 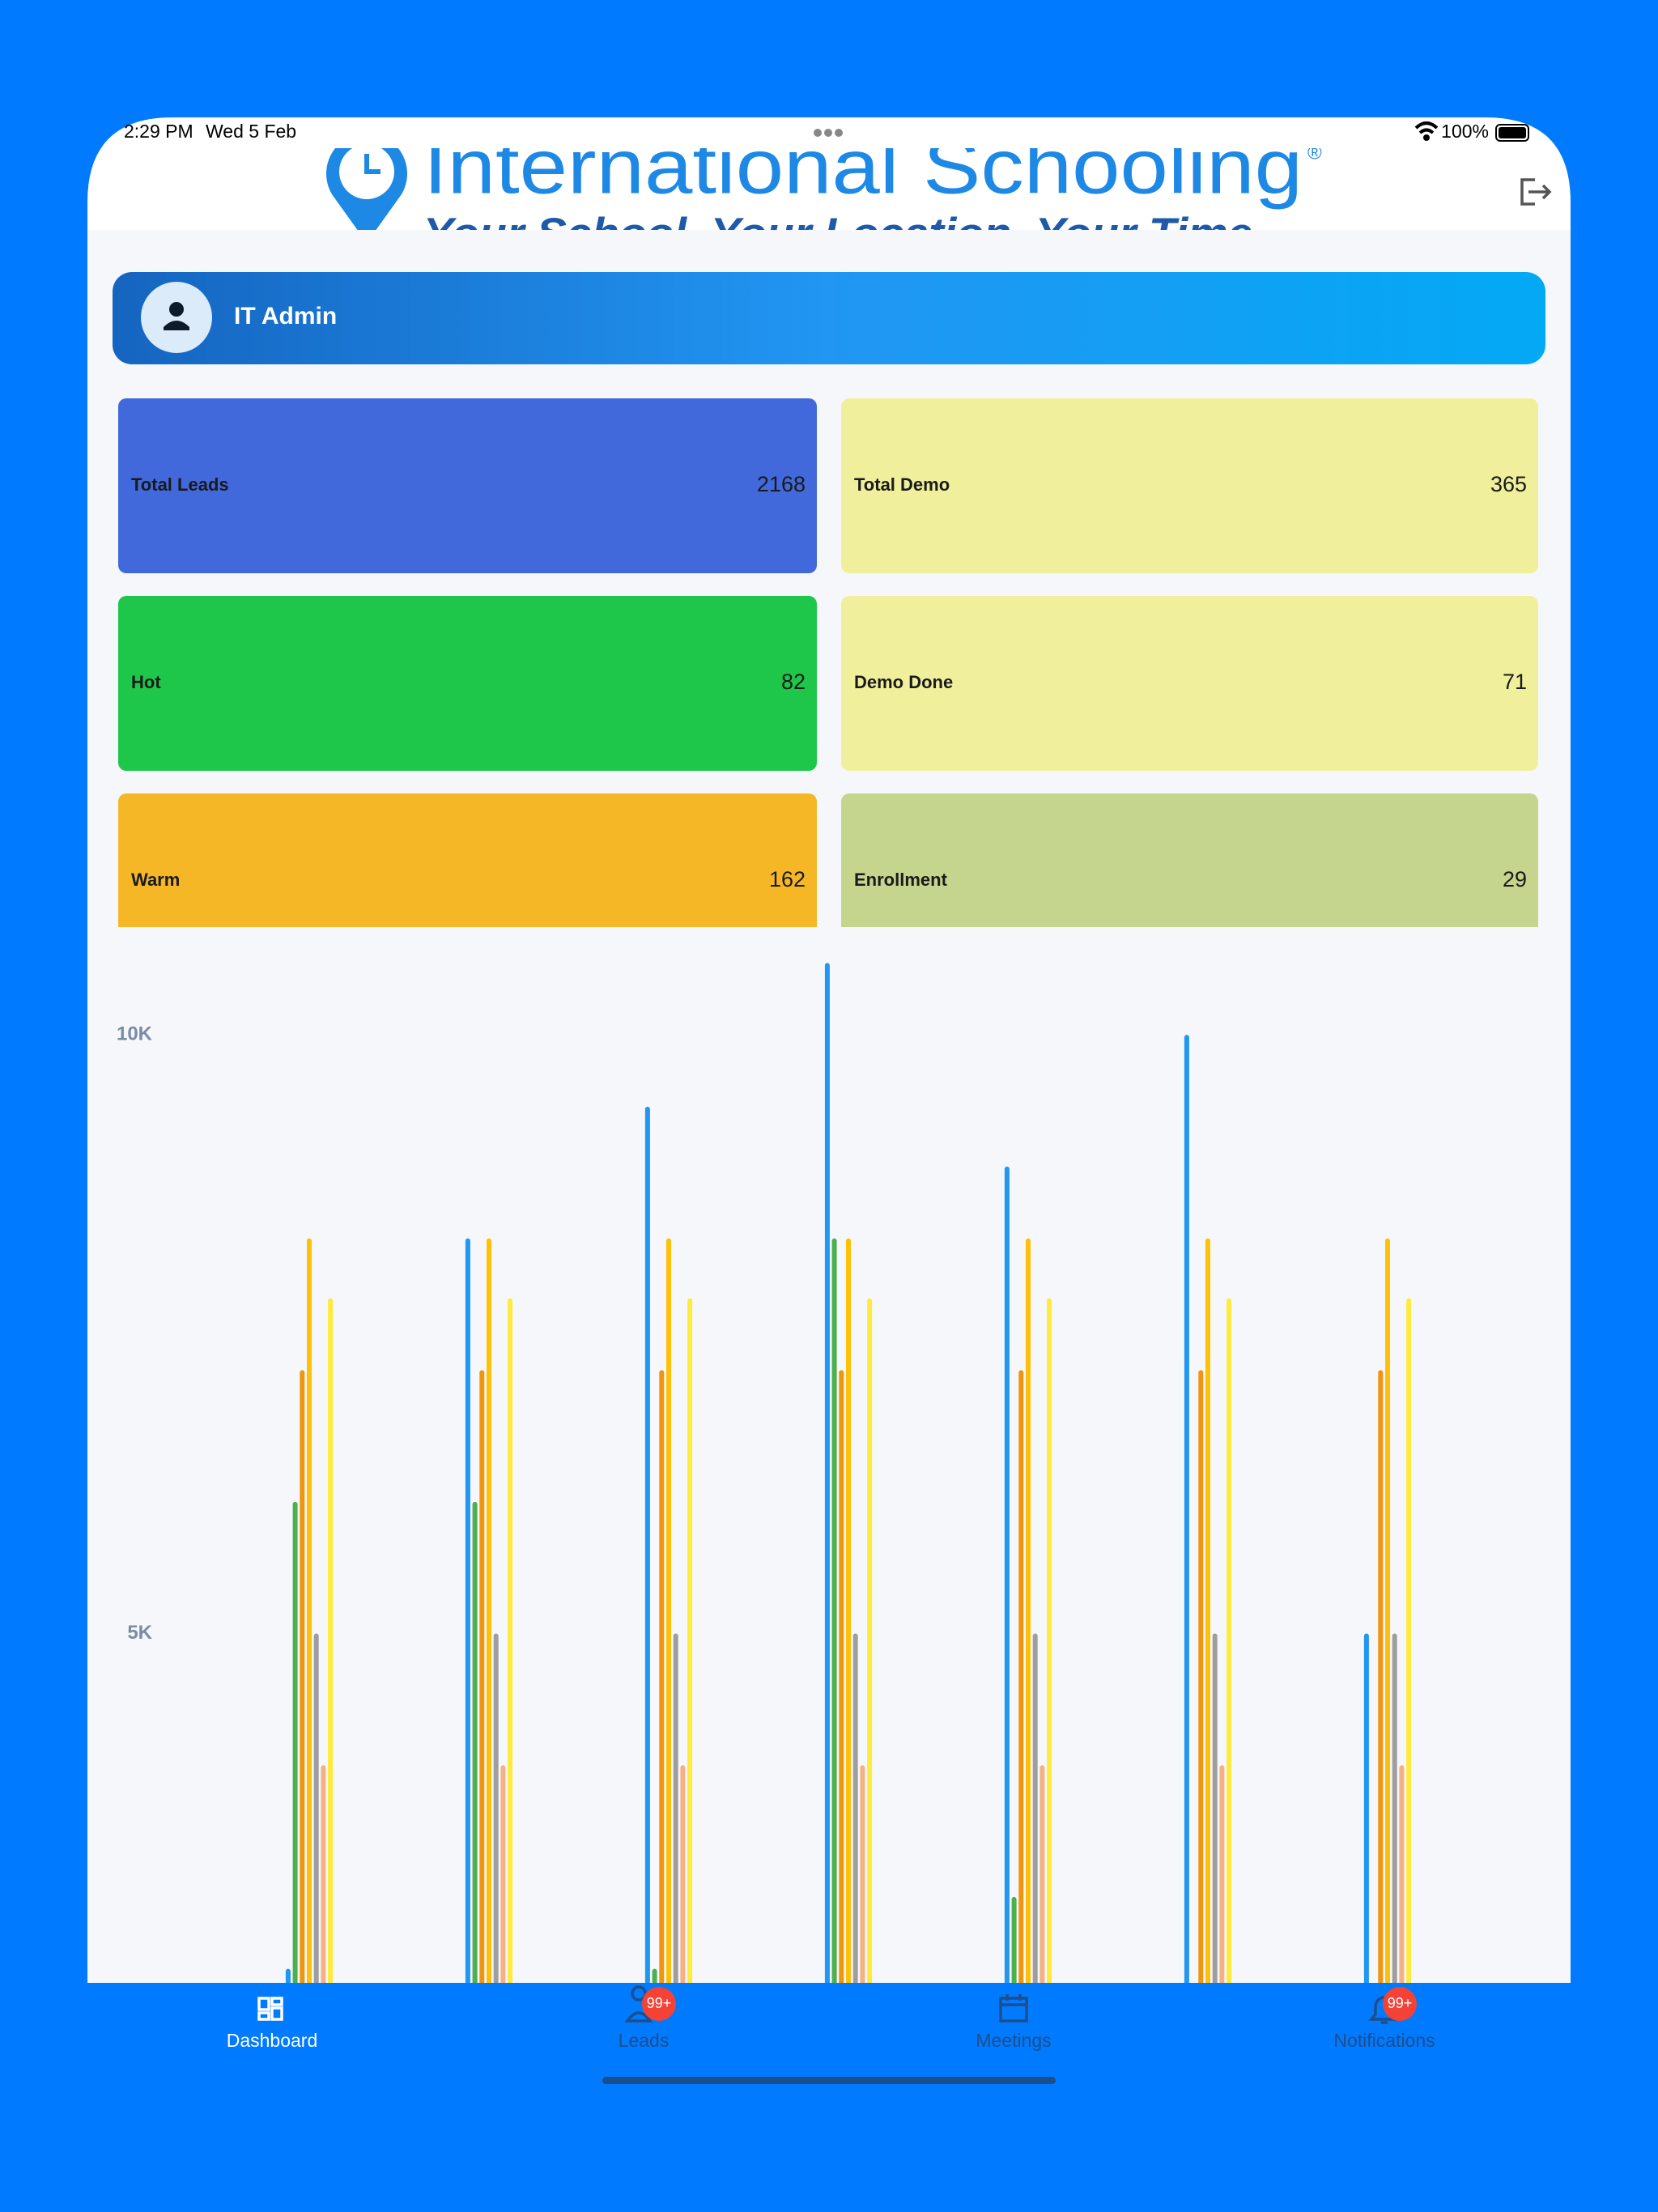 I want to click on wifi-dot, so click(x=1426, y=138).